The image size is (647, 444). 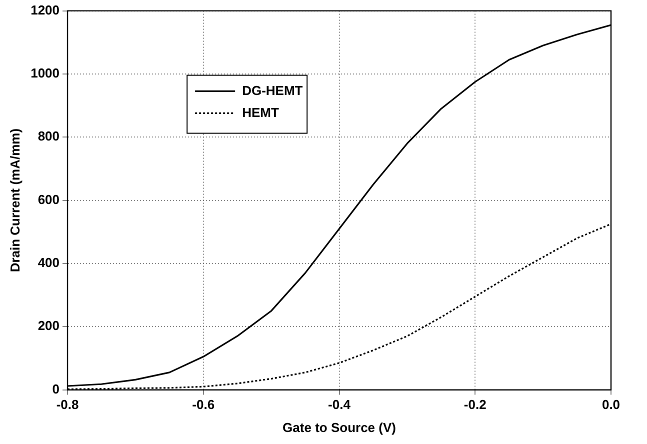 I want to click on x-tick-label: -0.4, so click(x=340, y=404).